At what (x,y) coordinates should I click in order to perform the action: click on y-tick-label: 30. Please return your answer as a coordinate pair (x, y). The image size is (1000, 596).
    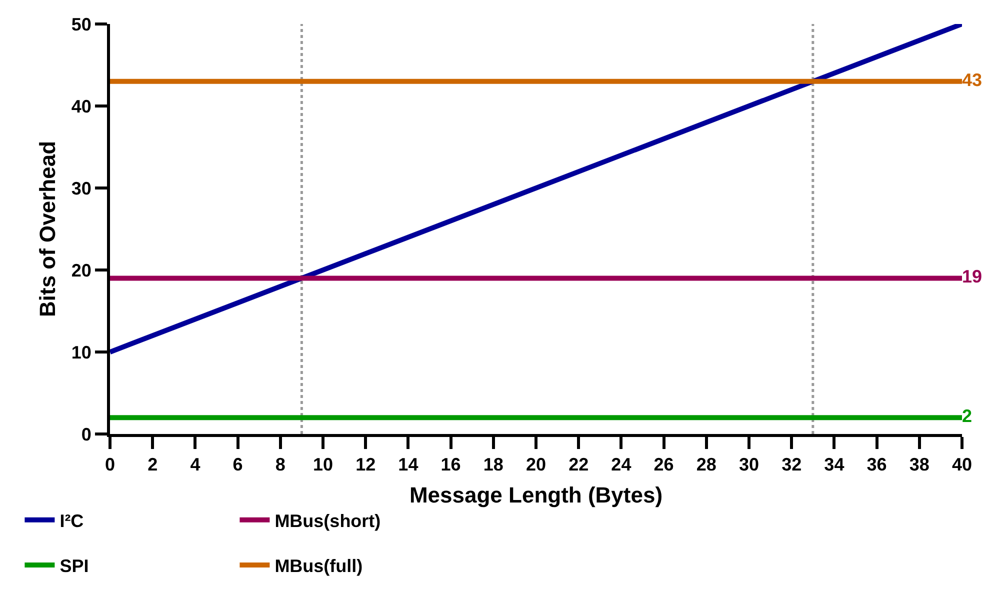
    Looking at the image, I should click on (81, 188).